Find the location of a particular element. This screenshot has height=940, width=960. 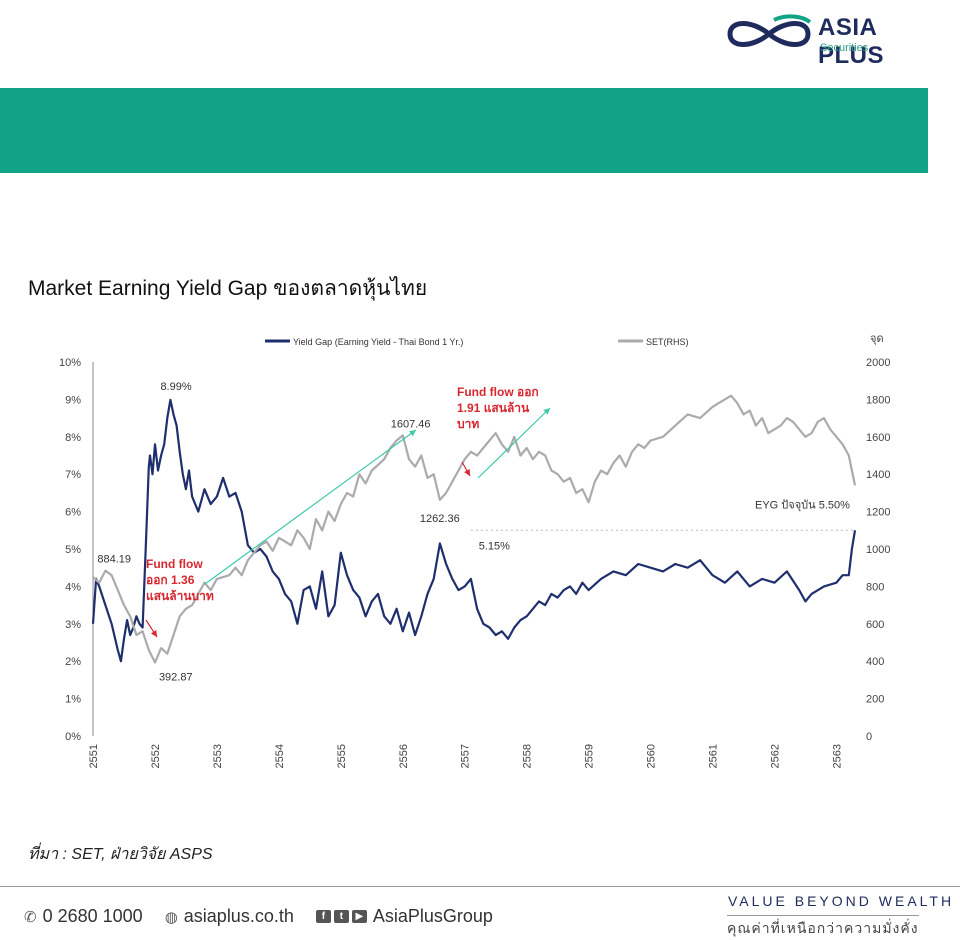

tagline-thai: คุณค่าที่เหนือกว่าความมั่งคั่ง is located at coordinates (823, 927).